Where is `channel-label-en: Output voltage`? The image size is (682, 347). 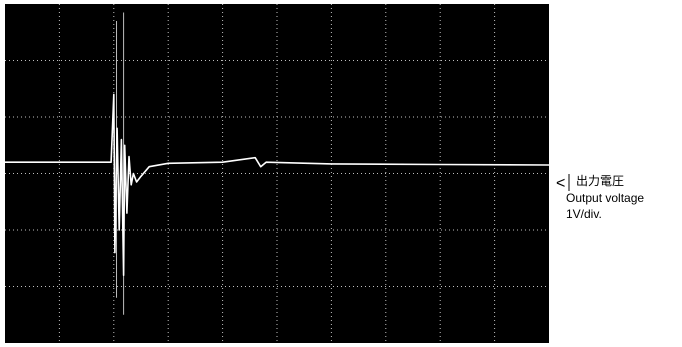
channel-label-en: Output voltage is located at coordinates (605, 198).